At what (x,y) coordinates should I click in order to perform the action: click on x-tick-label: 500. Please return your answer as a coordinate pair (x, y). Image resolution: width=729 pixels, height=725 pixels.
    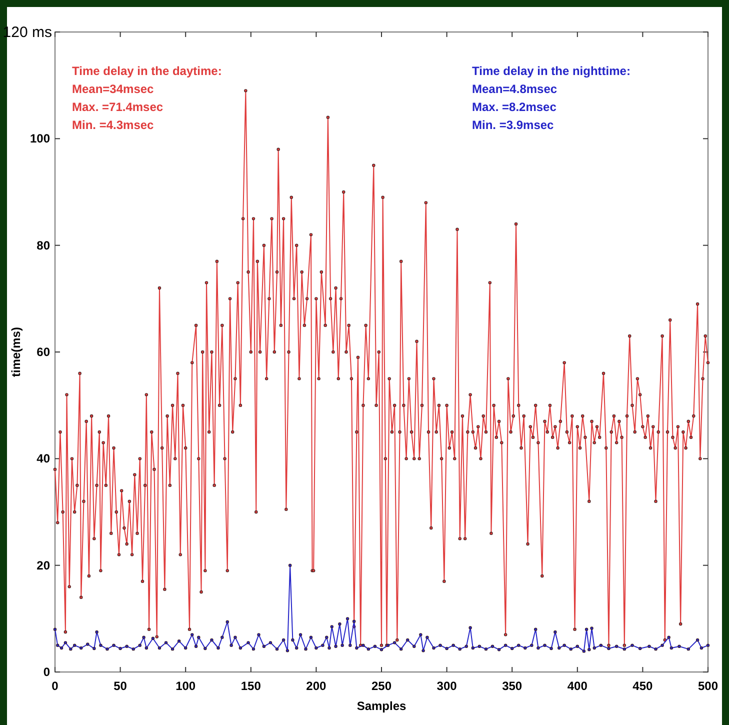
    Looking at the image, I should click on (708, 686).